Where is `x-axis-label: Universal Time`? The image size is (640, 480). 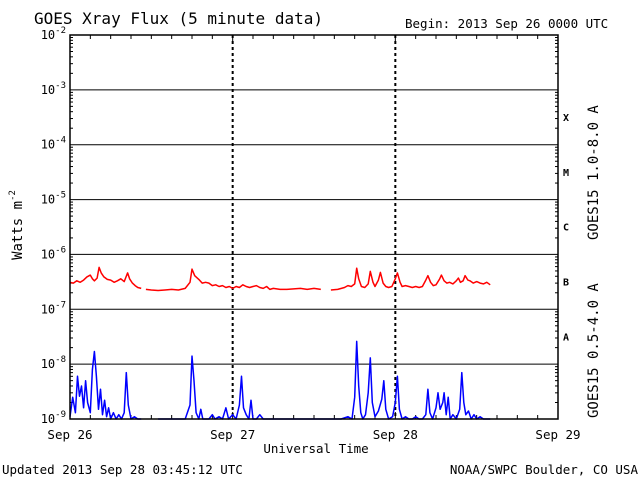 x-axis-label: Universal Time is located at coordinates (315, 448).